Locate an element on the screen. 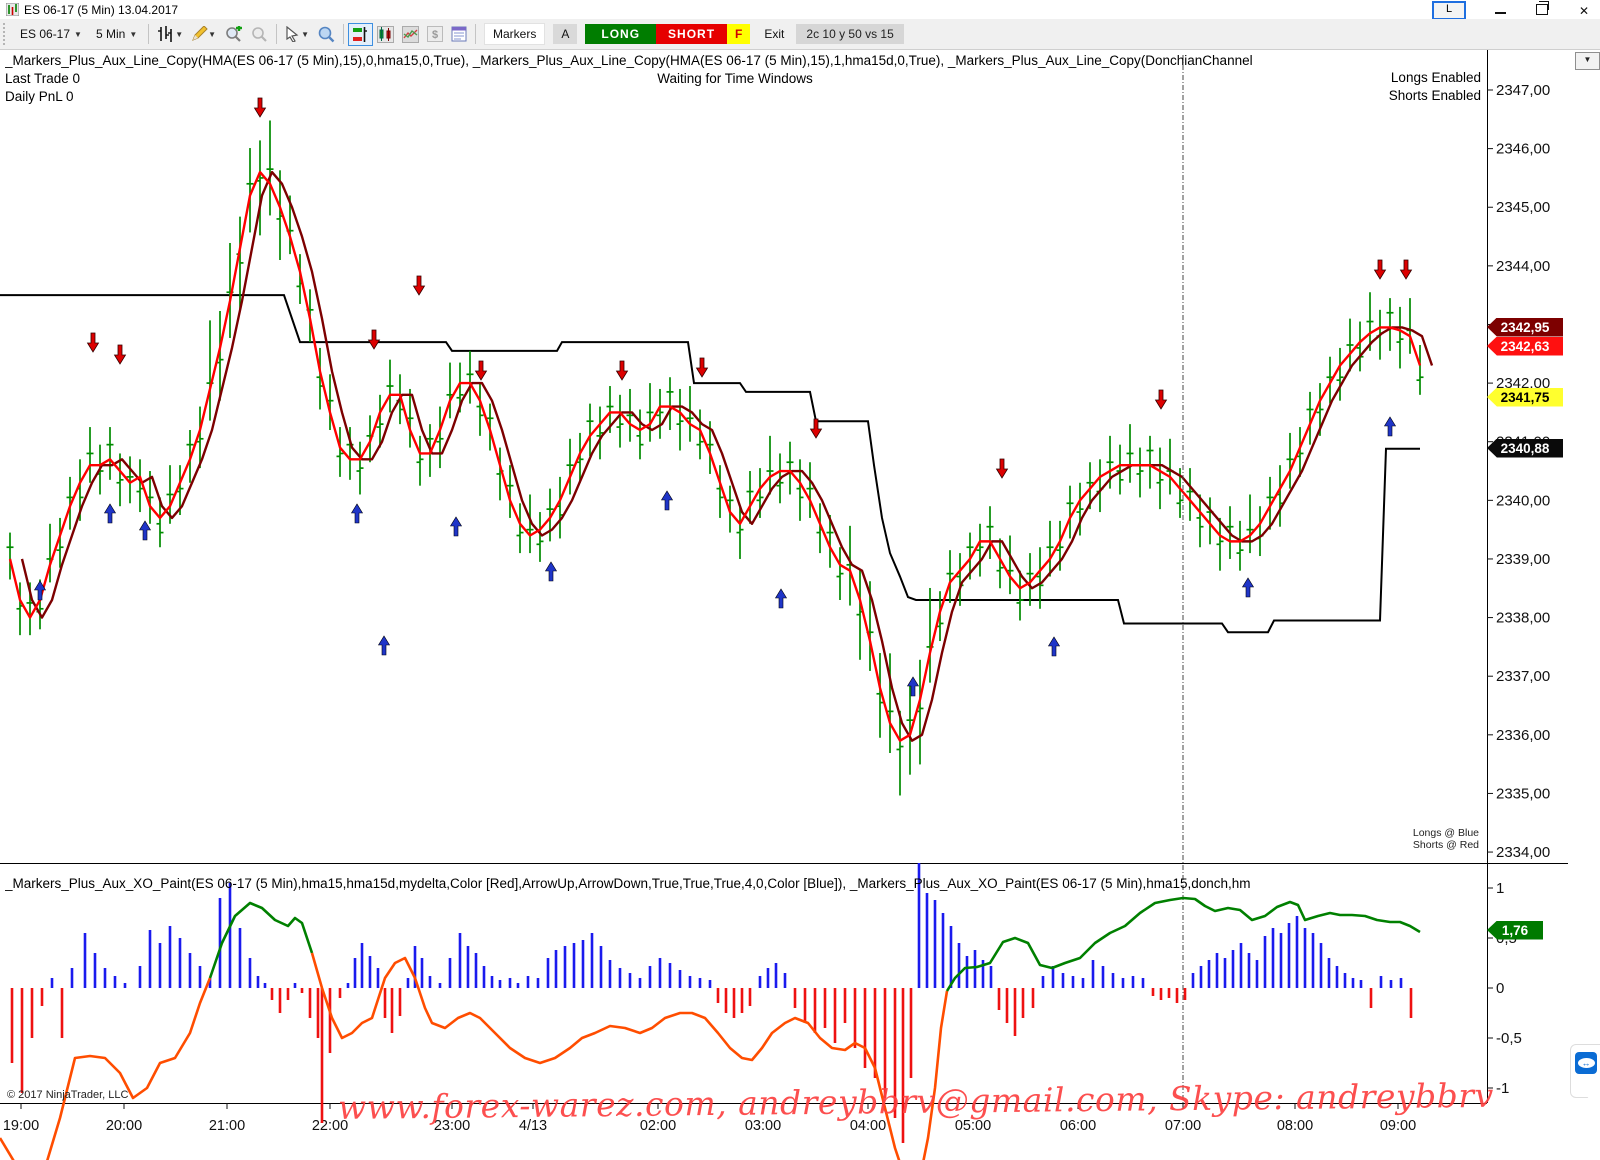  chart-trader-button is located at coordinates (360, 34).